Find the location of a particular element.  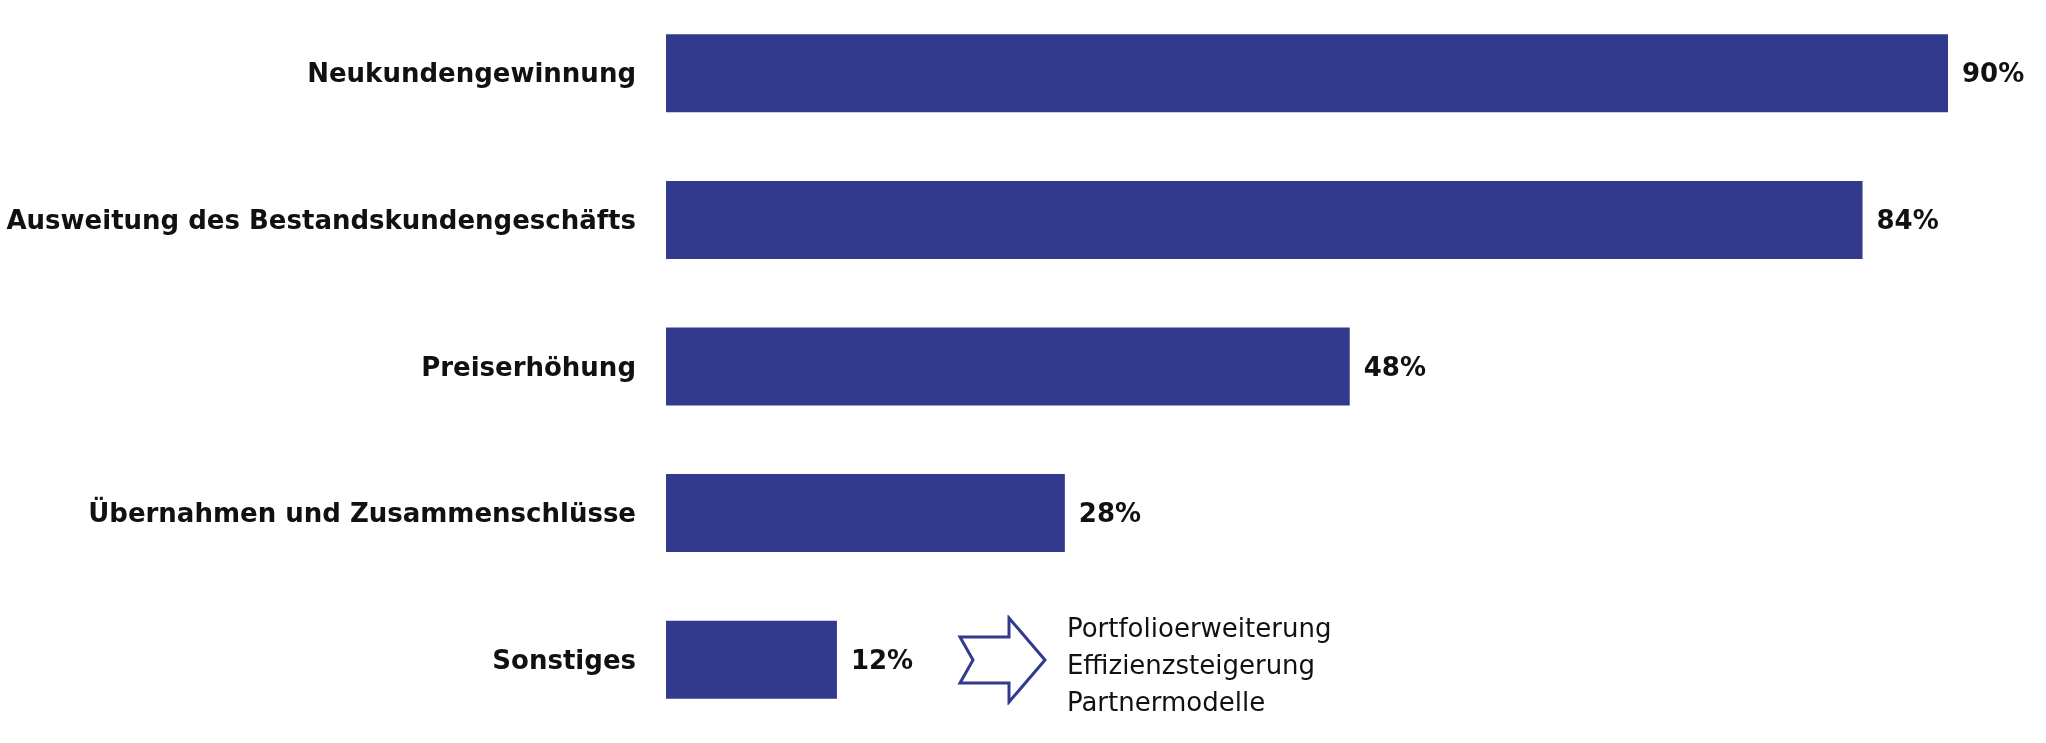

data-label: 90% is located at coordinates (1993, 73).